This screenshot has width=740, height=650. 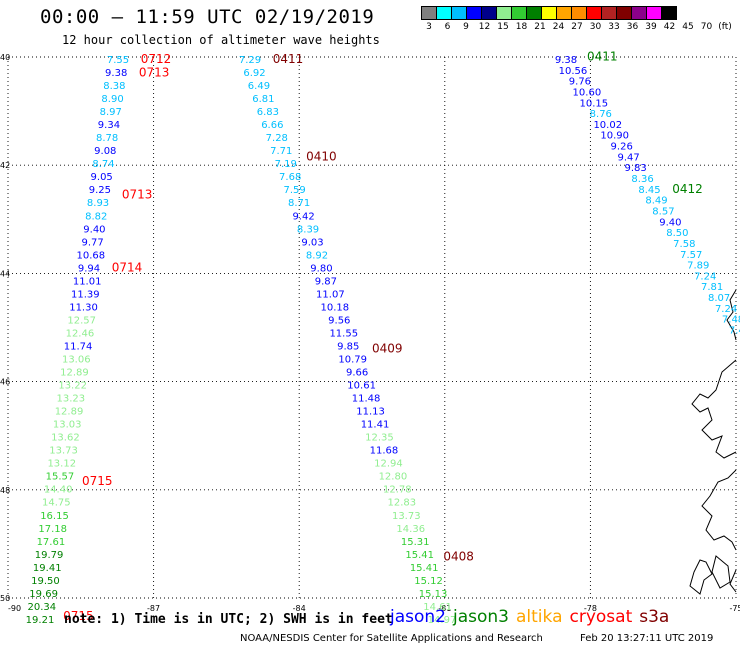 I want to click on swh-value: 7.89, so click(x=698, y=266).